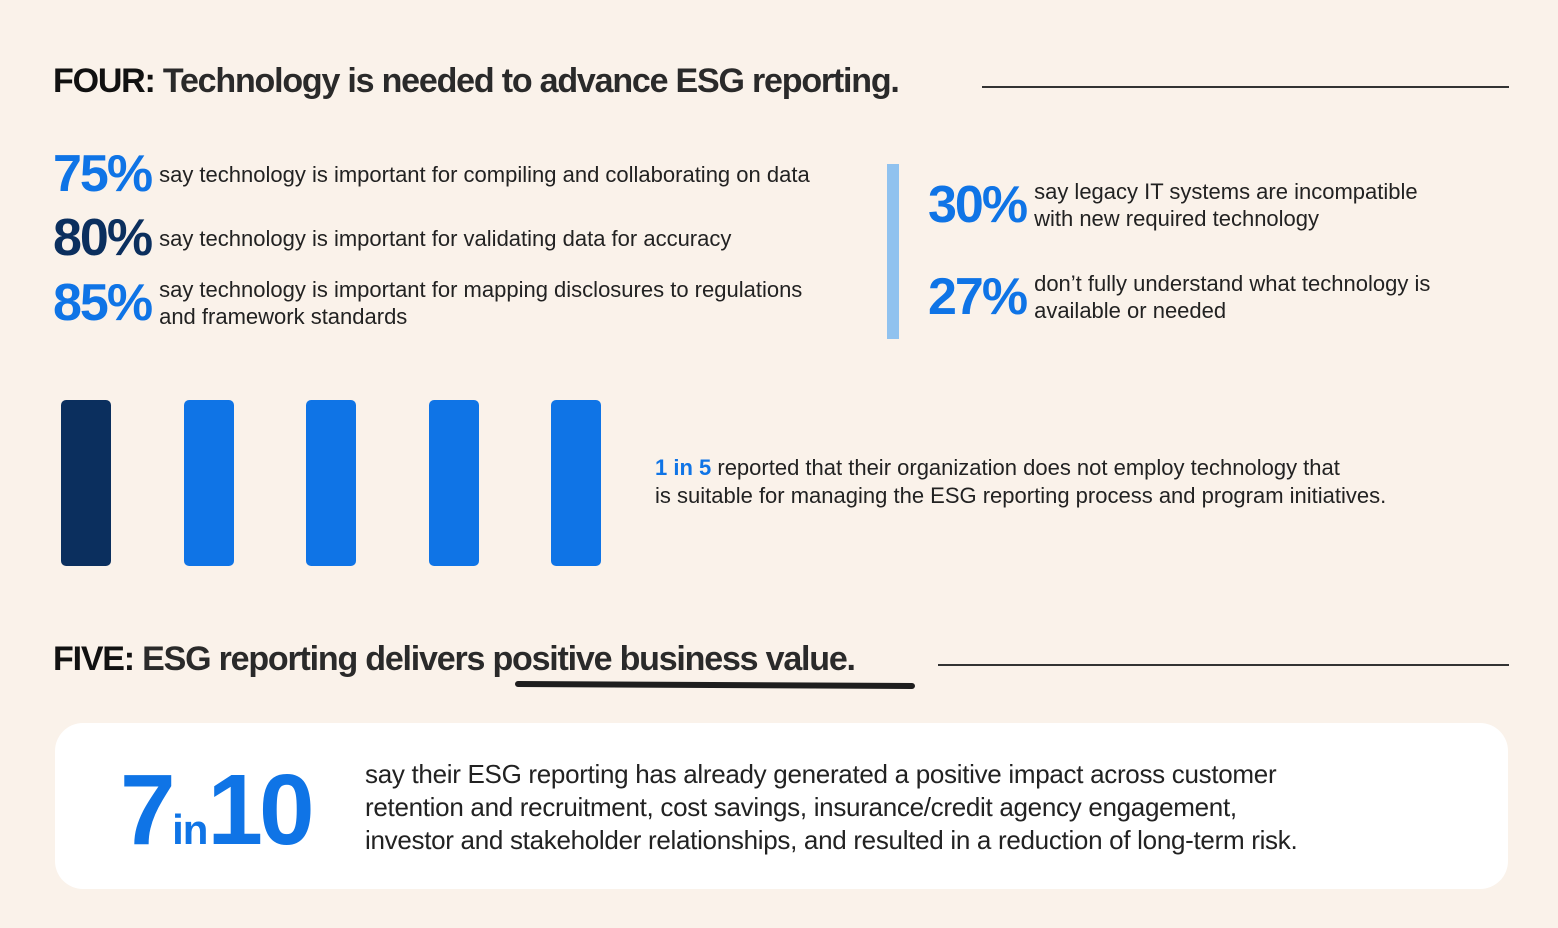 This screenshot has height=928, width=1558. What do you see at coordinates (94, 659) in the screenshot?
I see `section-label: FIVE:` at bounding box center [94, 659].